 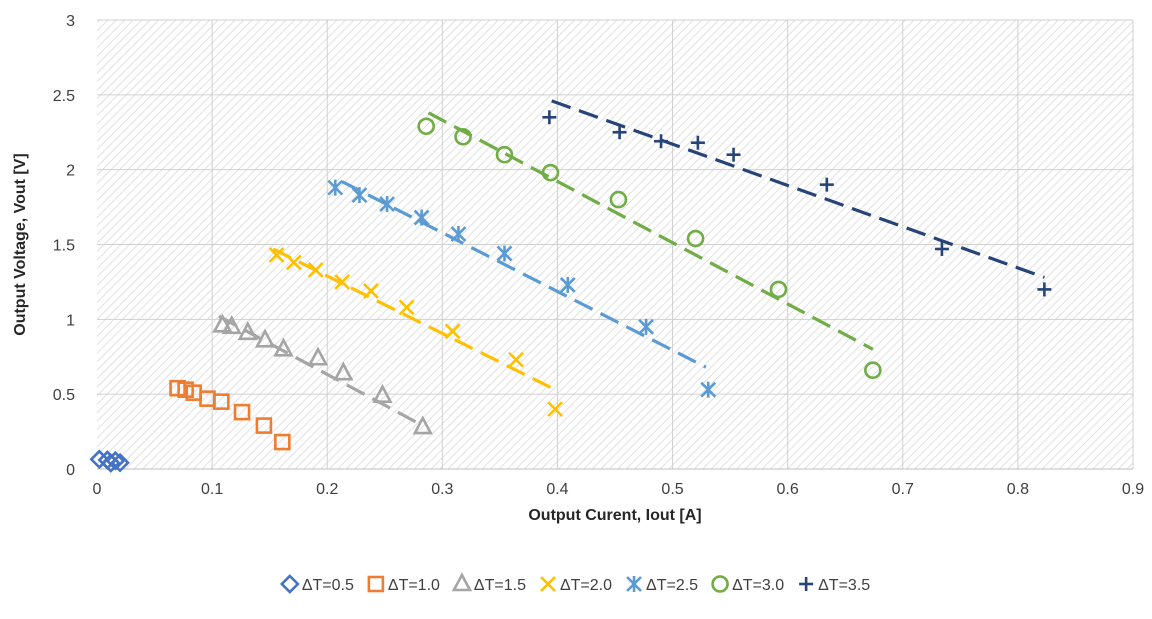 What do you see at coordinates (1133, 489) in the screenshot?
I see `x-tick-label: 0.9` at bounding box center [1133, 489].